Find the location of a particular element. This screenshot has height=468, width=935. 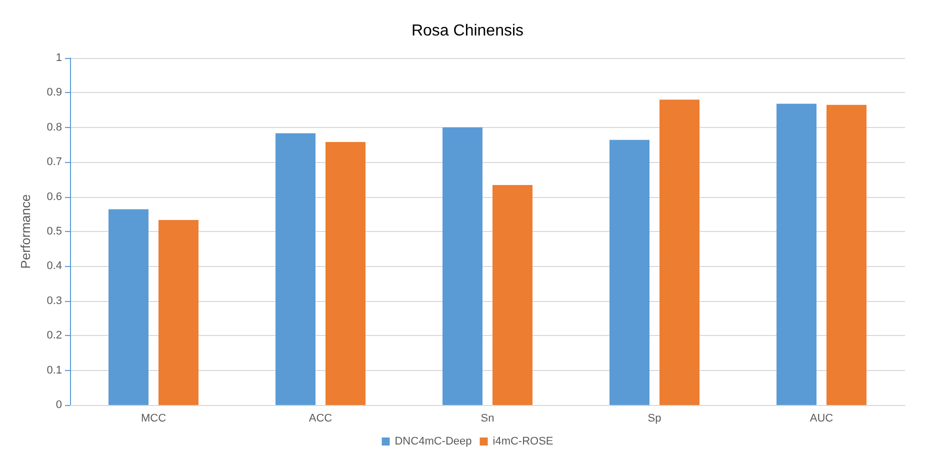

y-tick-label: 0.6 is located at coordinates (54, 196).